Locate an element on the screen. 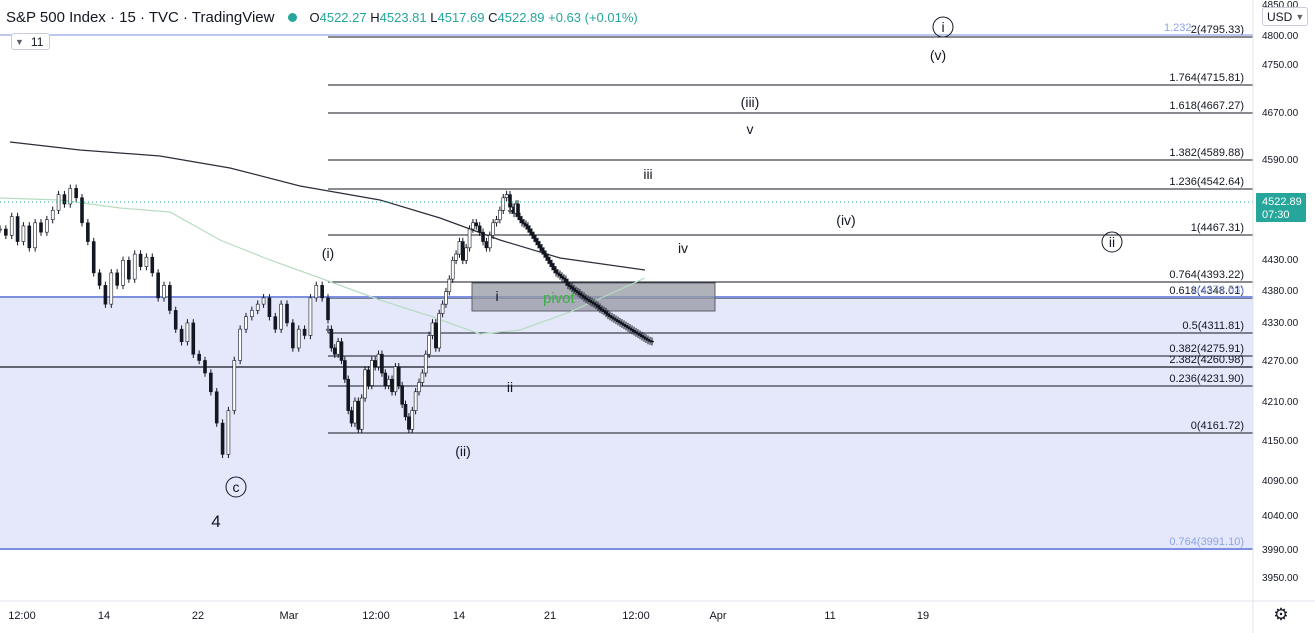 The image size is (1315, 633). price-tick-label: 4040.00 is located at coordinates (1280, 516).